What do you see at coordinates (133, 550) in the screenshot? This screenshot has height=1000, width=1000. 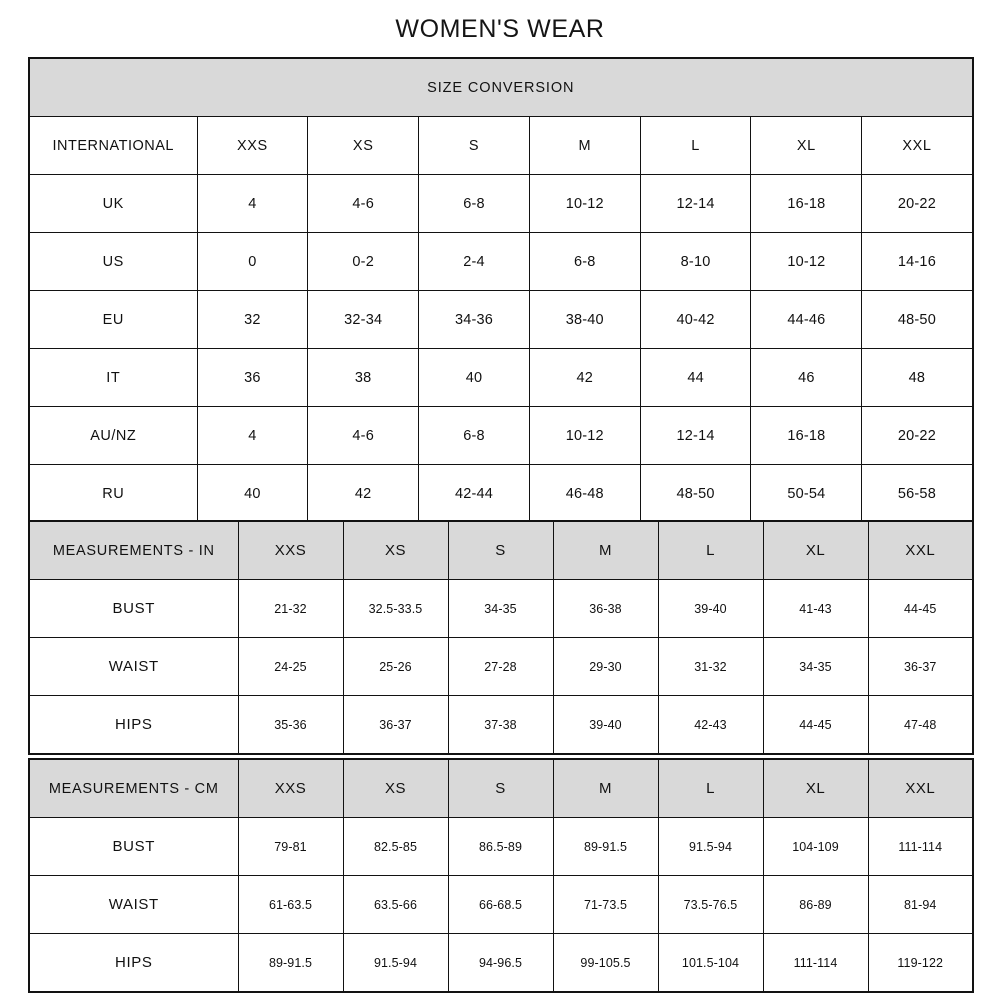 I see `column-header-measurements-in: MEASUREMENTS - IN` at bounding box center [133, 550].